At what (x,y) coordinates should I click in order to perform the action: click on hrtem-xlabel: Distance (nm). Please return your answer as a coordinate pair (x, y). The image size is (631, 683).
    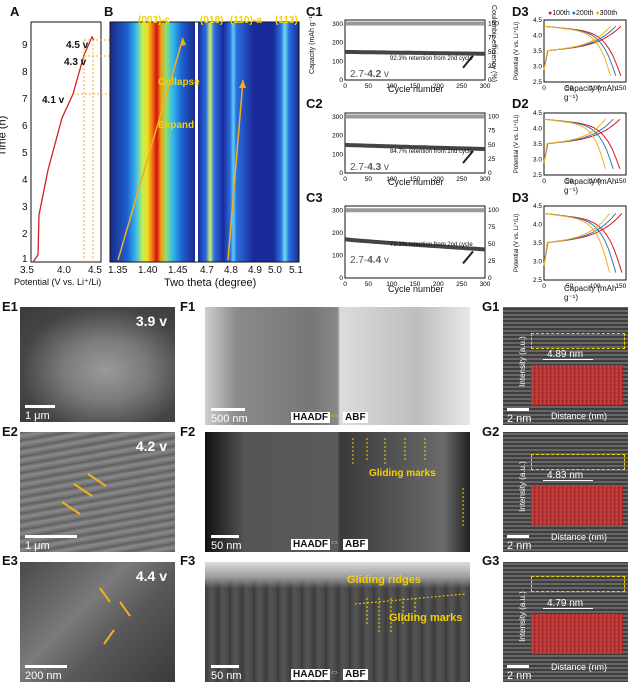
    Looking at the image, I should click on (579, 537).